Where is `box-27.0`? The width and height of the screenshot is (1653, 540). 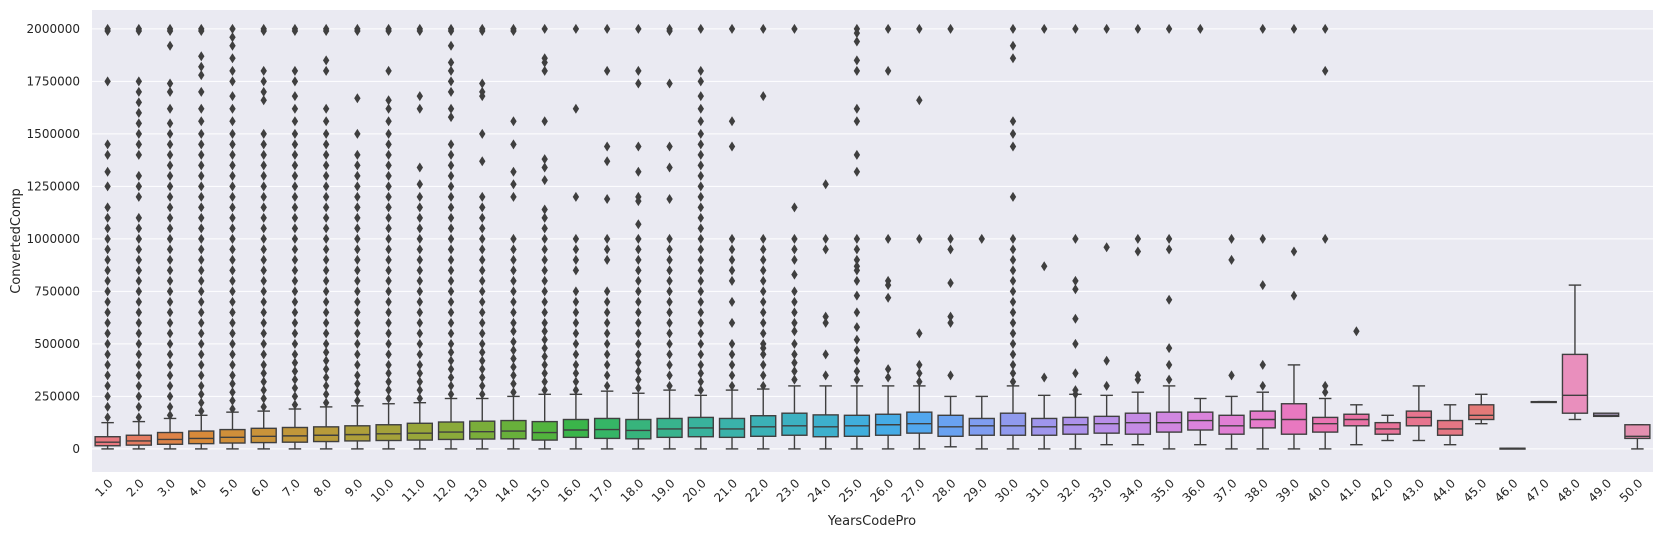
box-27.0 is located at coordinates (919, 236).